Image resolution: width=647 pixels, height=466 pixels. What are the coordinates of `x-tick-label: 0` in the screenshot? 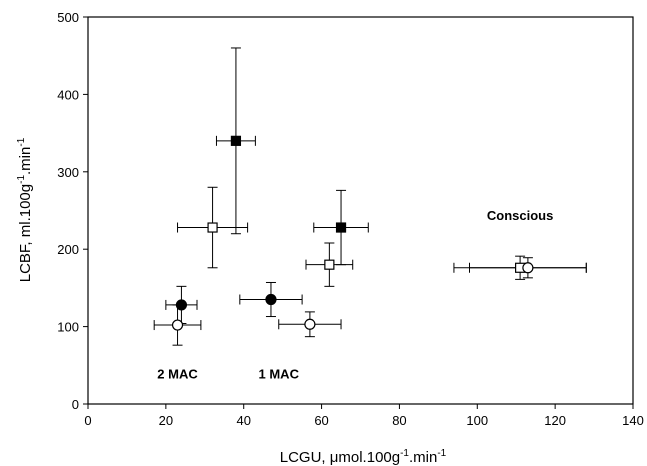 It's located at (87, 420).